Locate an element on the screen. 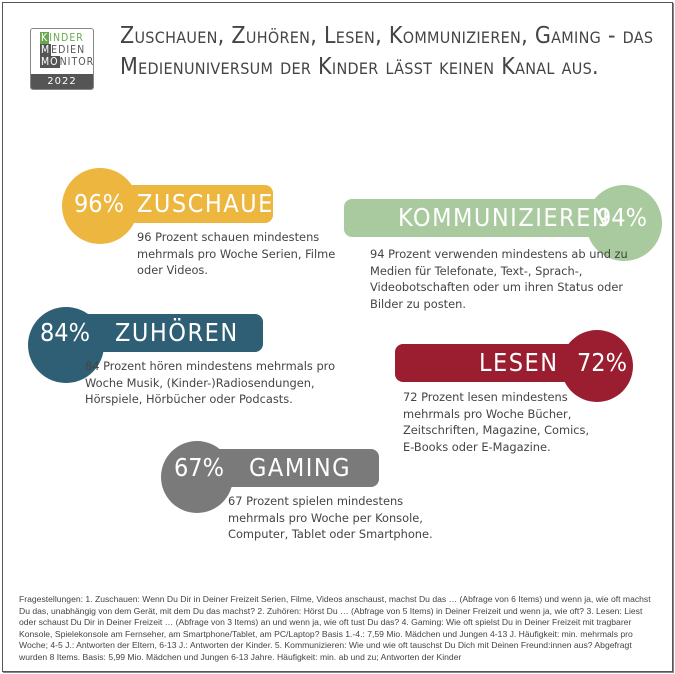 This screenshot has width=675, height=674. gaming-bar is located at coordinates (296, 468).